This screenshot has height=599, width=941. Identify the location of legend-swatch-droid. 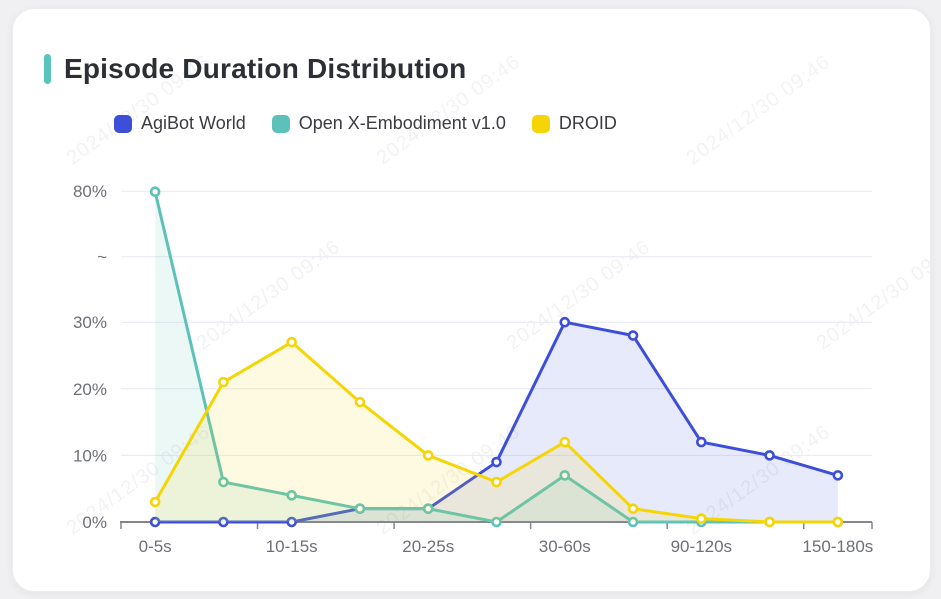
(540, 123).